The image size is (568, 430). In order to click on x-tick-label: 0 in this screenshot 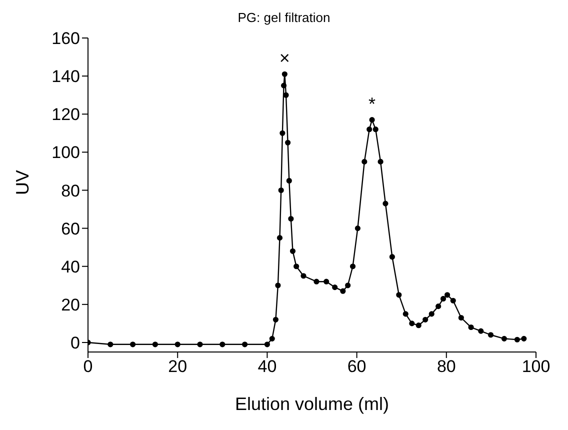, I will do `click(88, 366)`.